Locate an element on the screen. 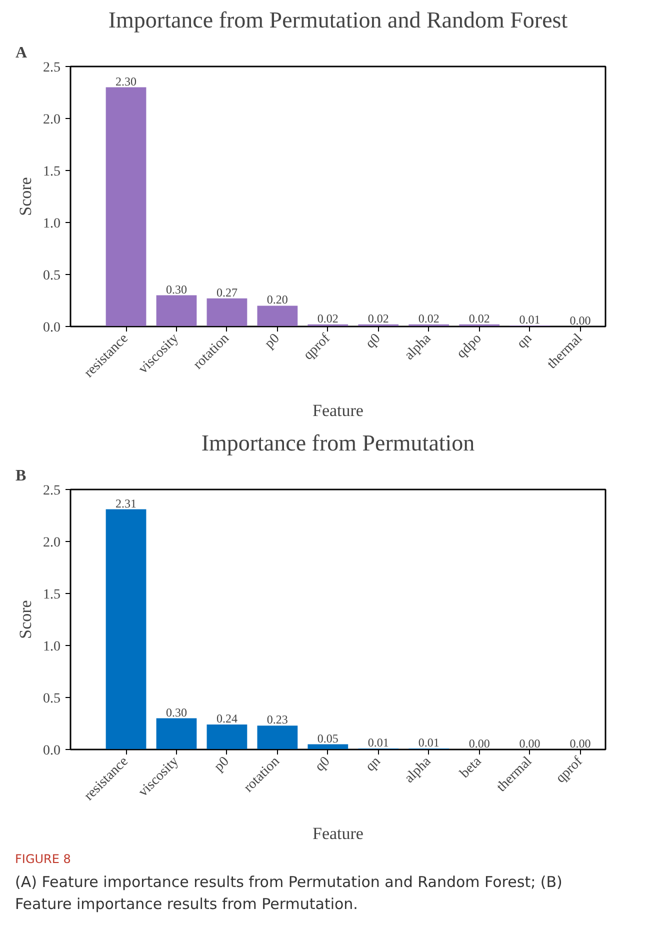  text: A is located at coordinates (22, 53).